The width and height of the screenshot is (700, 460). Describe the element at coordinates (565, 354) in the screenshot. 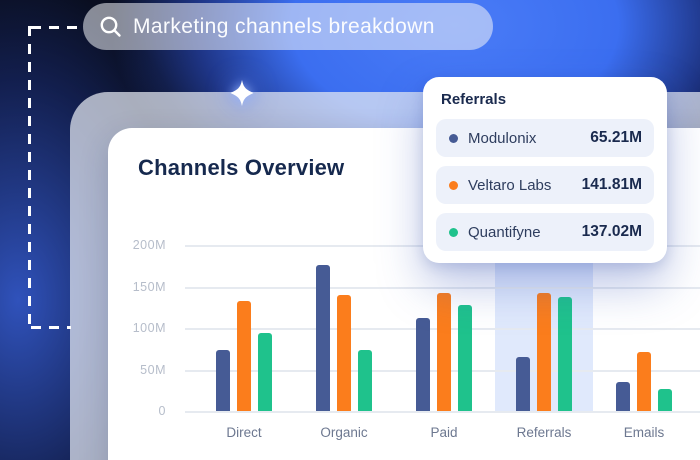

I see `bar-quantifyne-referrals` at that location.